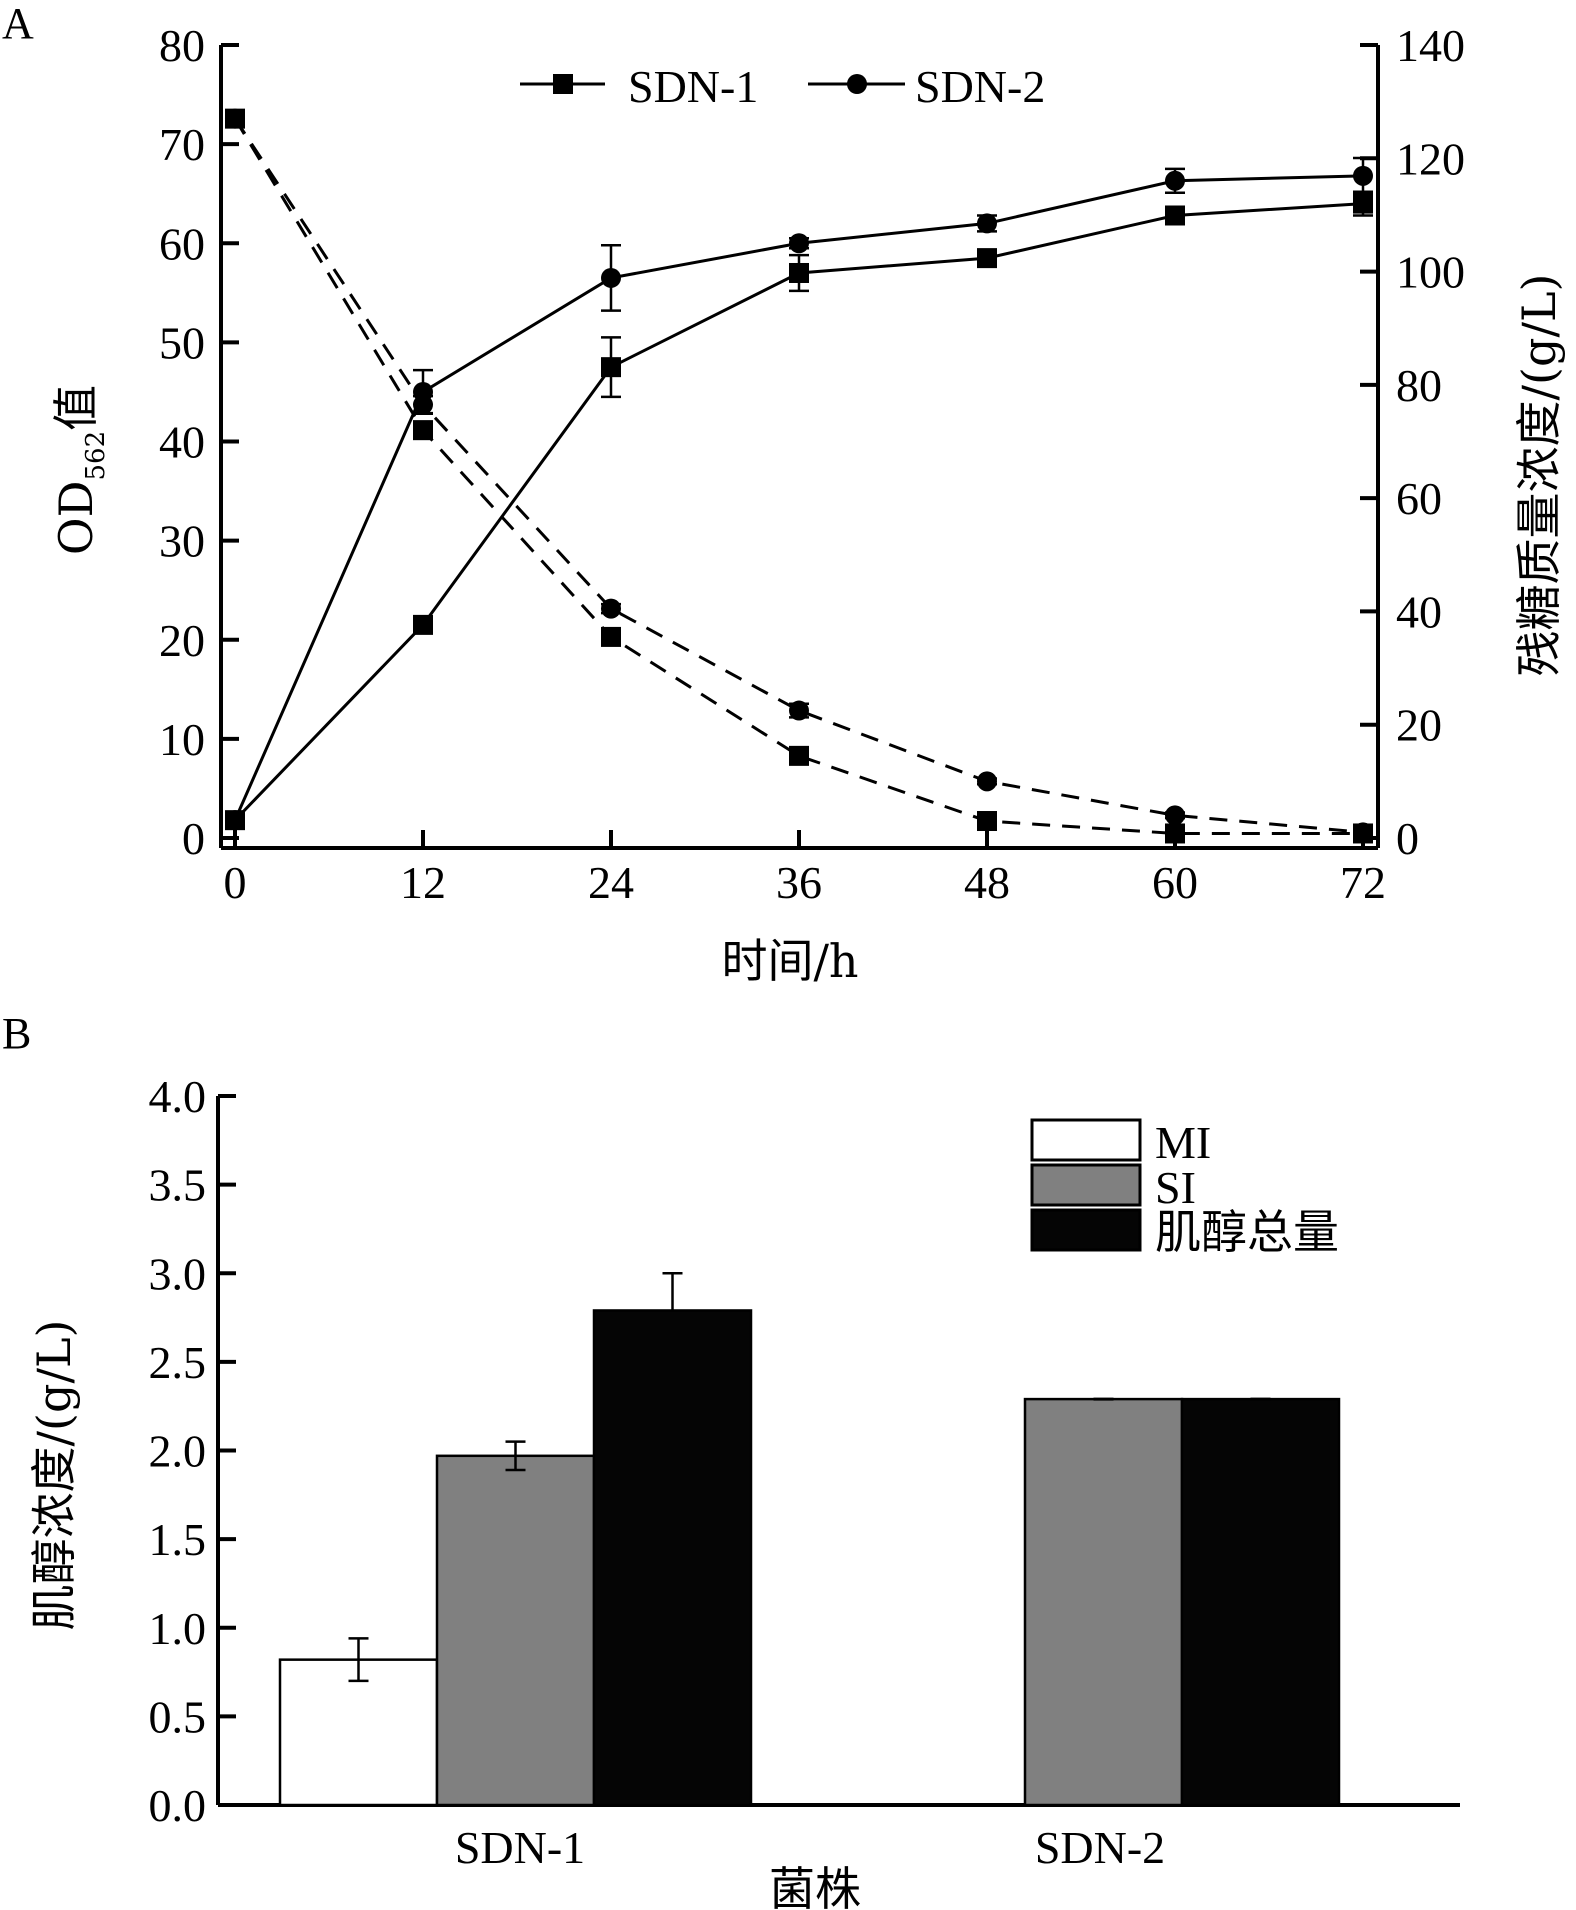 The height and width of the screenshot is (1910, 1576). What do you see at coordinates (178, 1185) in the screenshot?
I see `y-tick-label-b: 3.5` at bounding box center [178, 1185].